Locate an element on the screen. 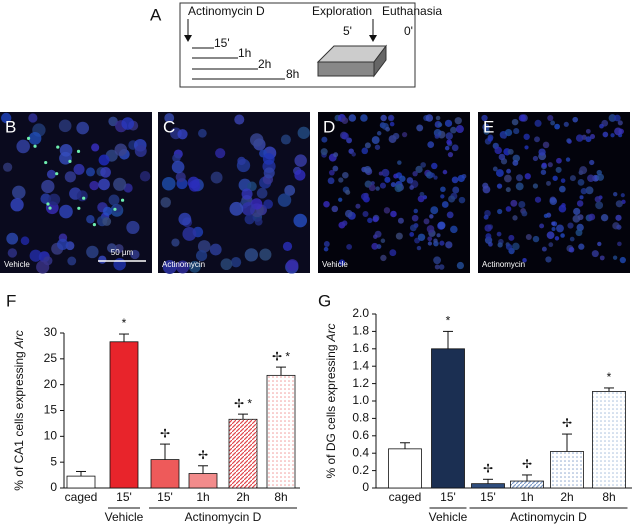 The height and width of the screenshot is (526, 640). panel-label: A is located at coordinates (156, 14).